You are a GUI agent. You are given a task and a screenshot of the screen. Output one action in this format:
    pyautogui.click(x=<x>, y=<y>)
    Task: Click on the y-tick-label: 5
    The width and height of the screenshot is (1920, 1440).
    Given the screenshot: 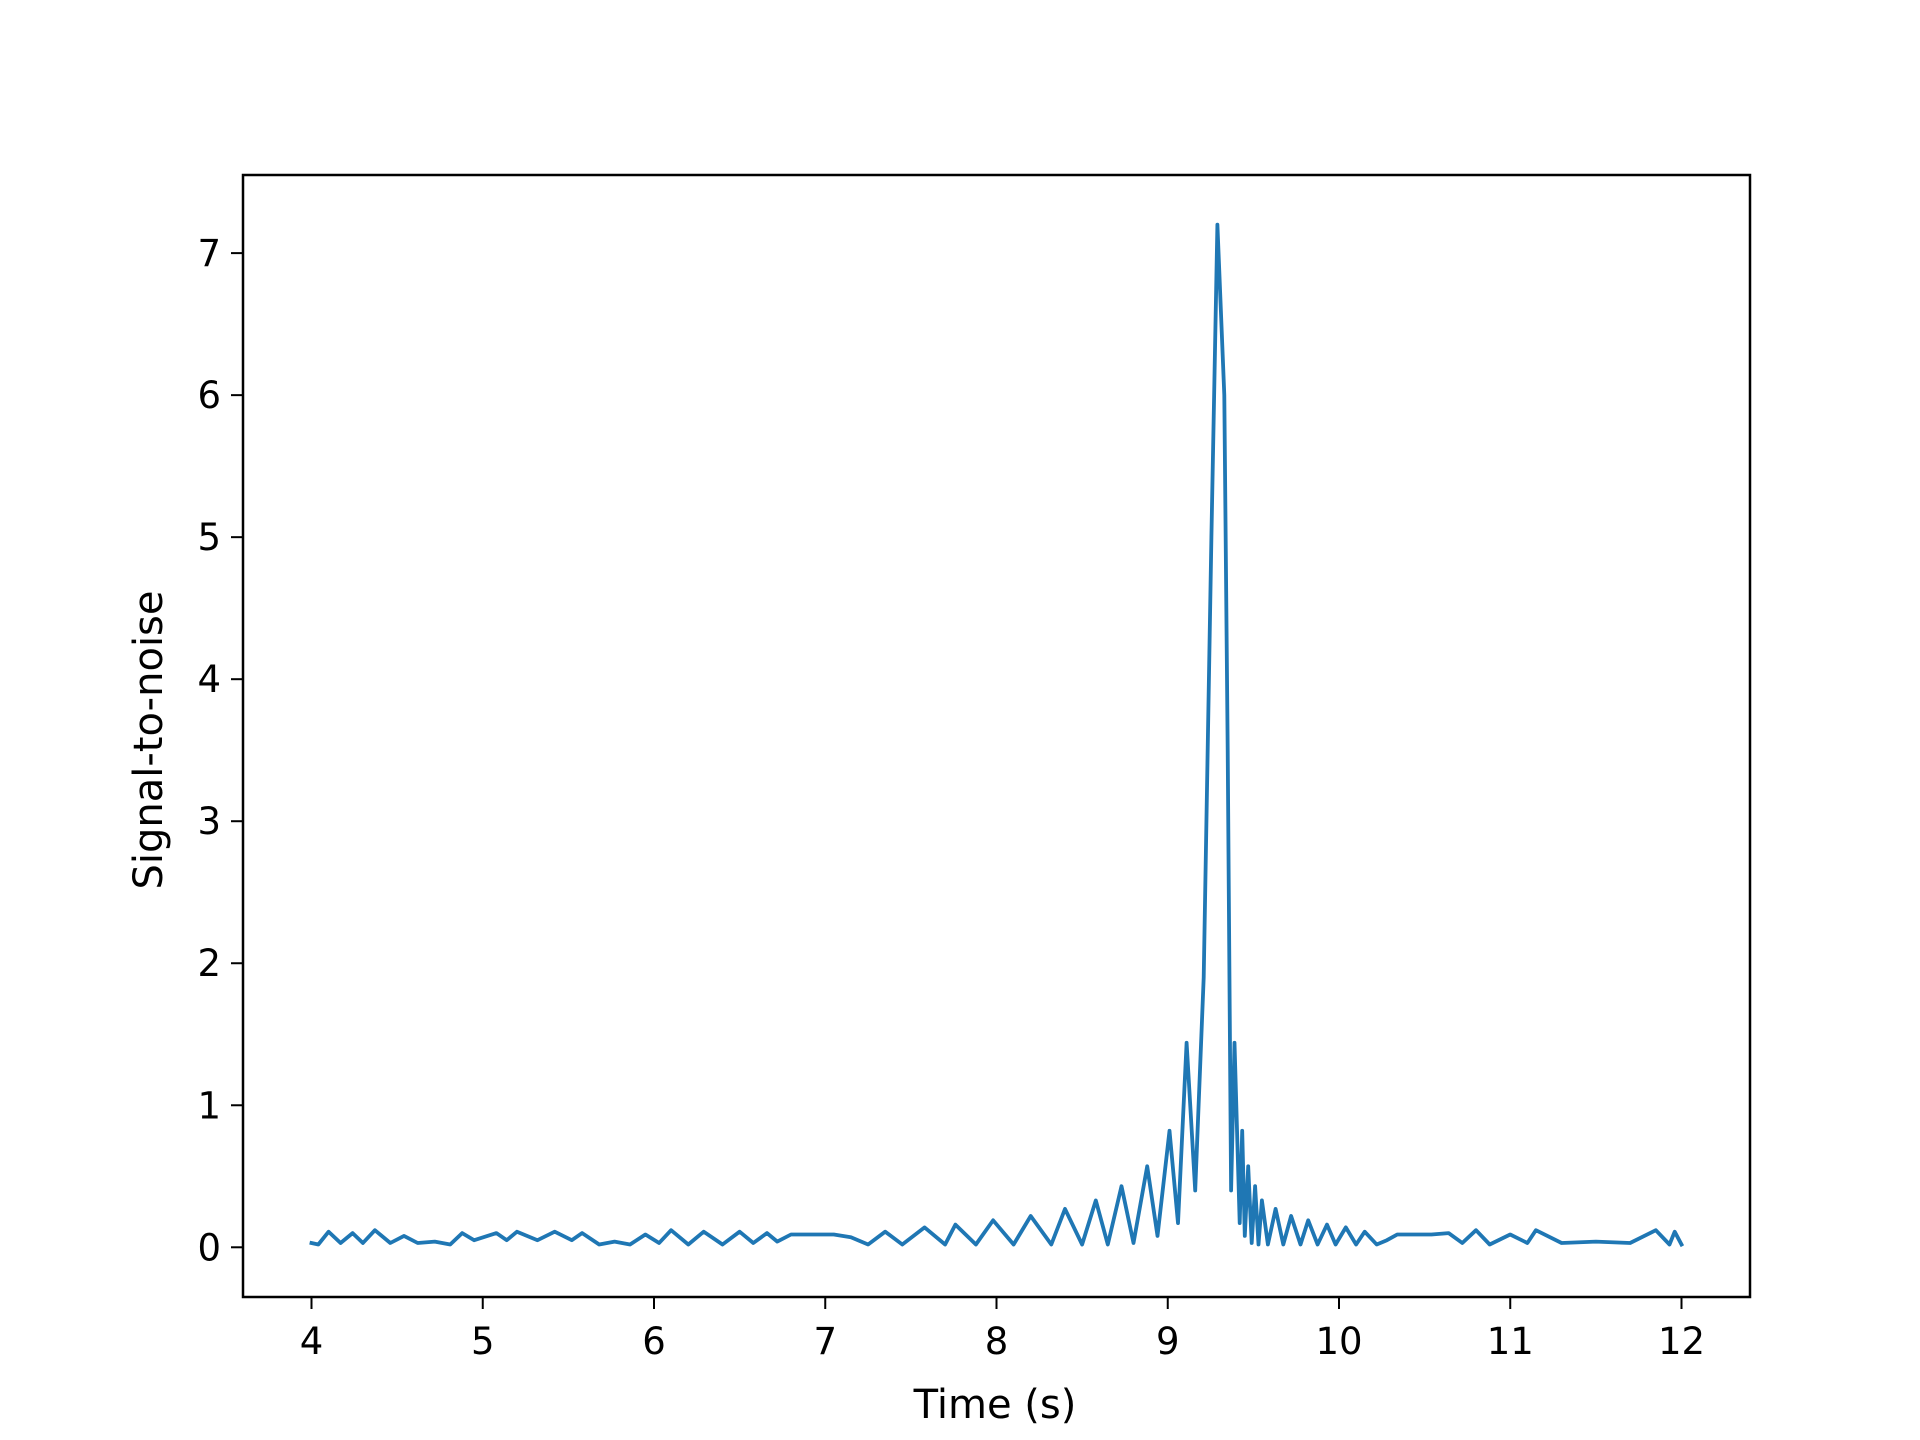 What is the action you would take?
    pyautogui.click(x=209, y=537)
    